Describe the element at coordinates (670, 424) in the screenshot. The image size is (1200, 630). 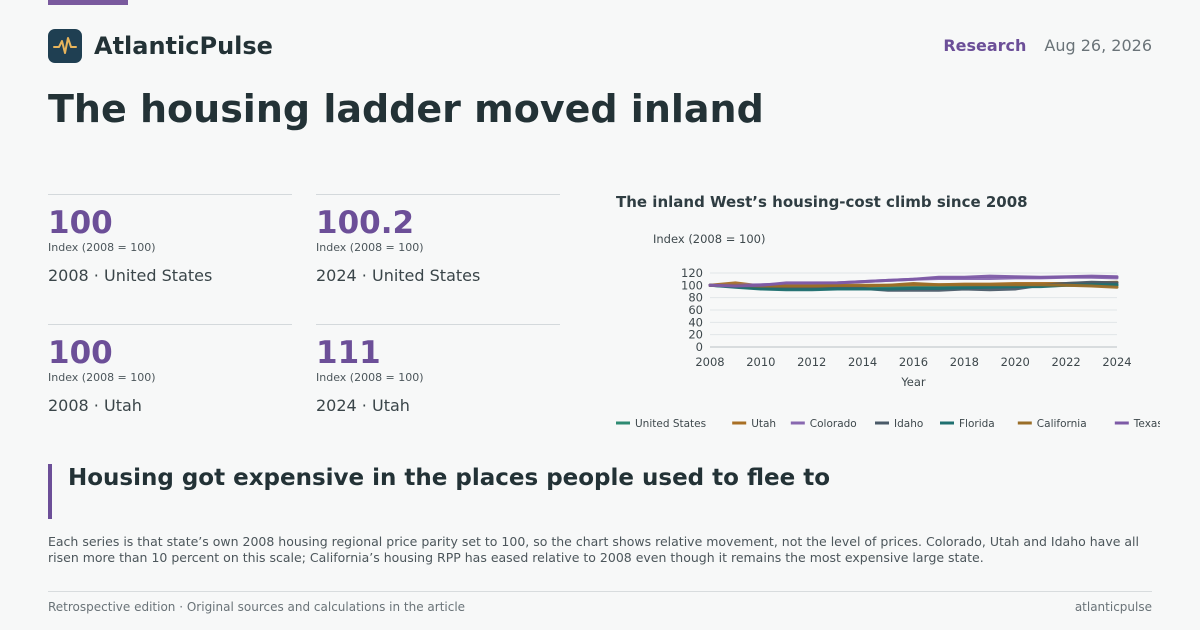
I see `legend-label: United States` at that location.